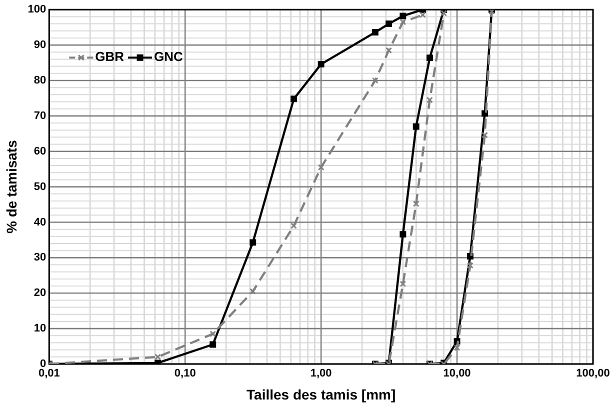  What do you see at coordinates (593, 374) in the screenshot?
I see `x-tick-label: 100,00` at bounding box center [593, 374].